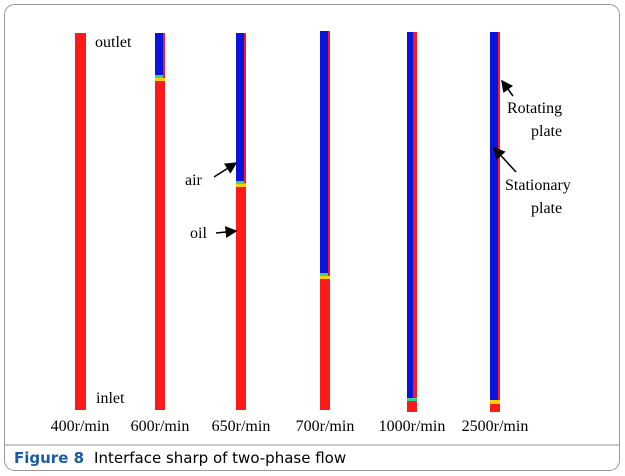 The image size is (625, 476). Describe the element at coordinates (194, 180) in the screenshot. I see `annotation: air` at that location.